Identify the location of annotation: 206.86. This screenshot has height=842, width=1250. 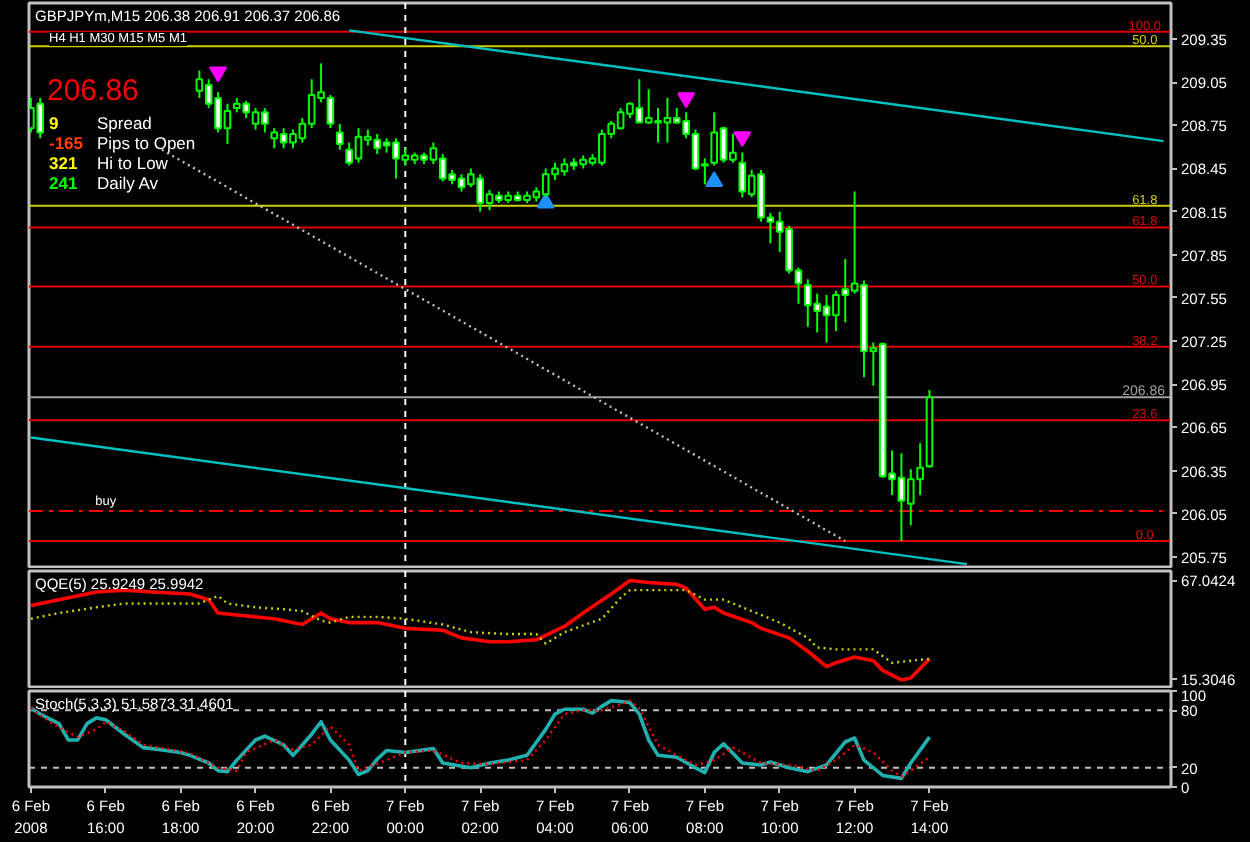
(93, 91).